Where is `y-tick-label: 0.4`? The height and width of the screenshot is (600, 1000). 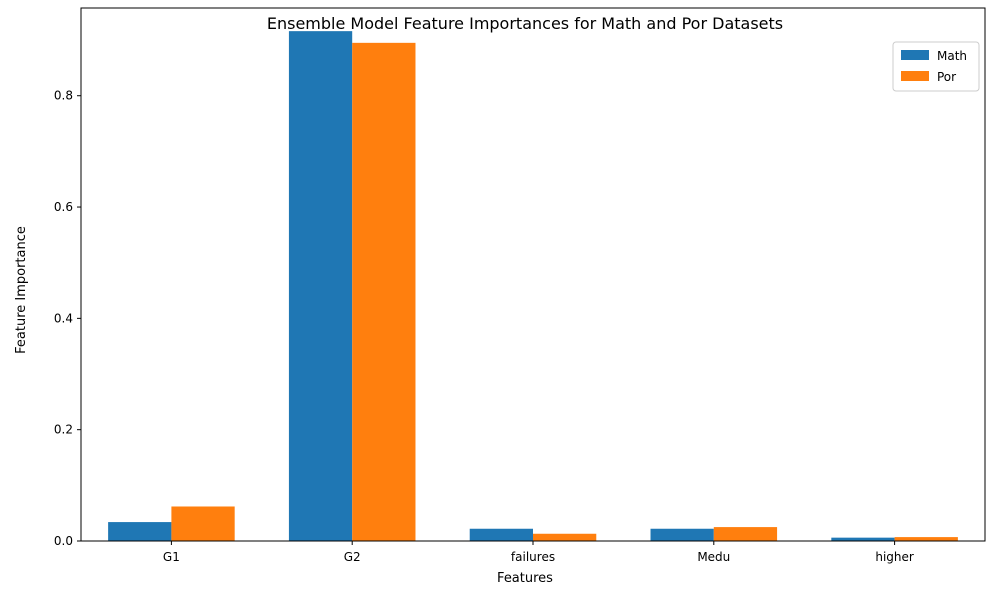 y-tick-label: 0.4 is located at coordinates (63, 318).